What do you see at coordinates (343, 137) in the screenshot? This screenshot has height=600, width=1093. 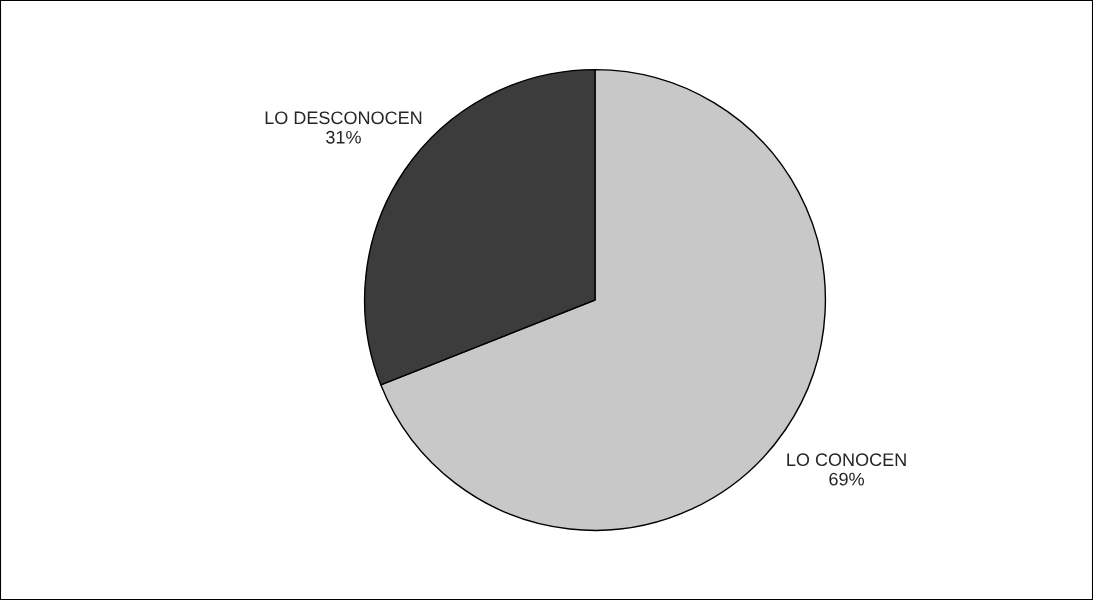 I see `data-label: 31%` at bounding box center [343, 137].